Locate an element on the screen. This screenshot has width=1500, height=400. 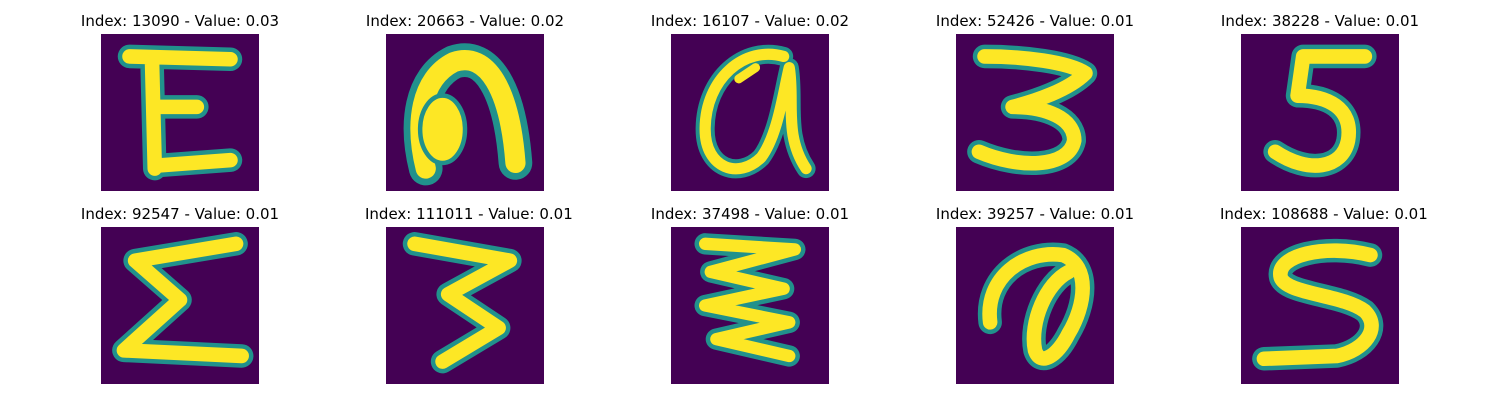
panel-title: Index: 20663 - Value: 0.02 is located at coordinates (465, 21).